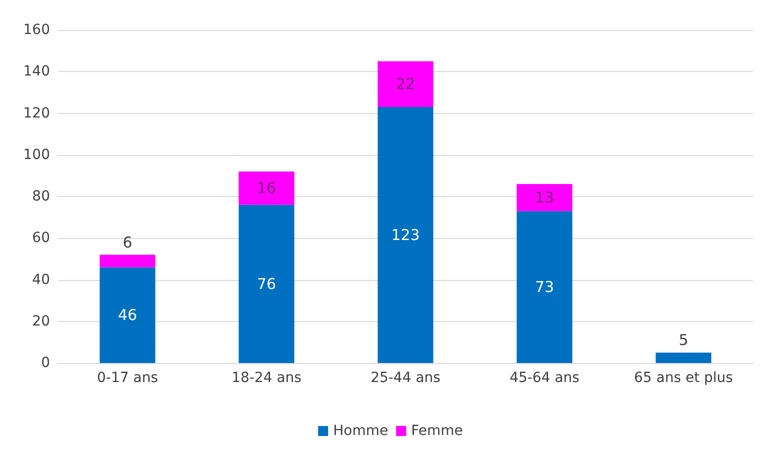 The width and height of the screenshot is (781, 456). I want to click on y-tick-label: 100, so click(36, 154).